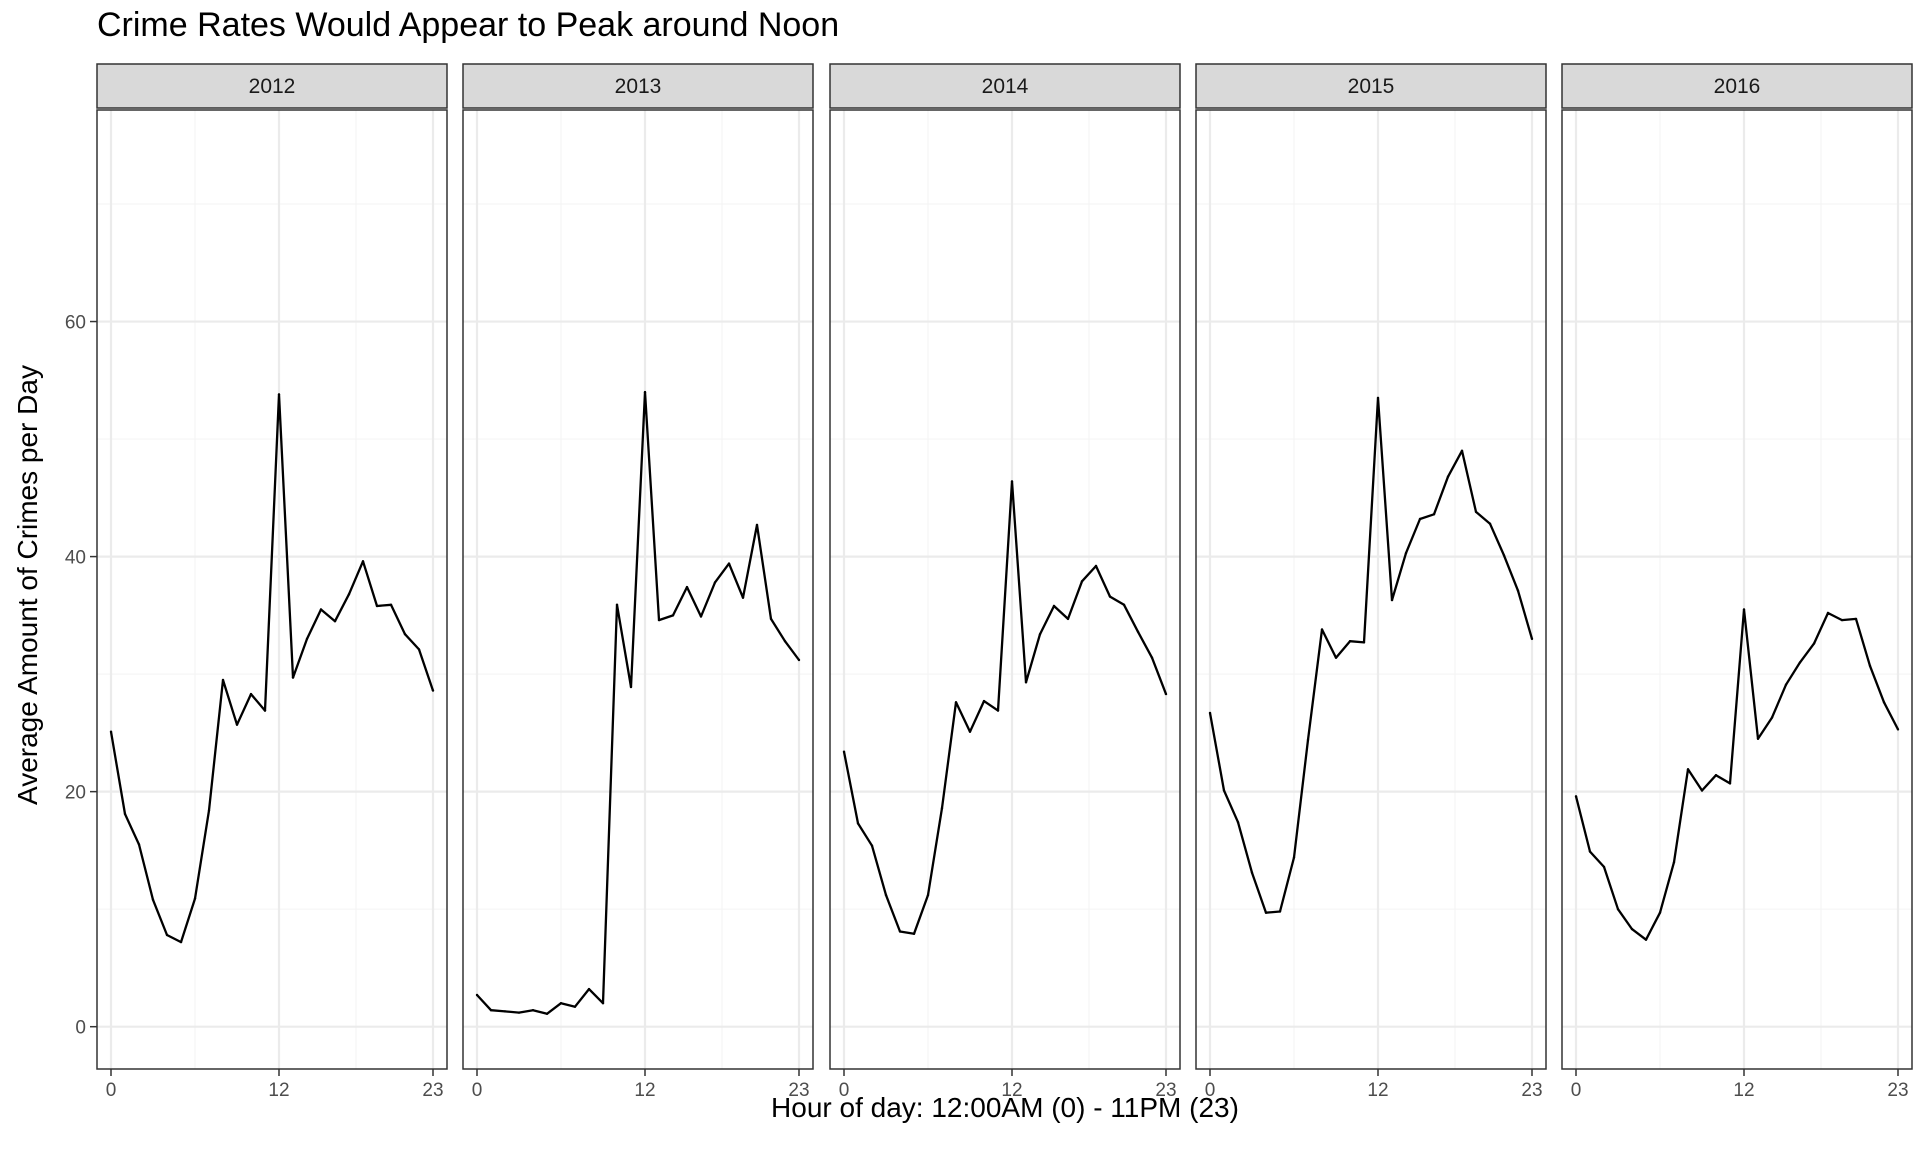 The image size is (1920, 1152). I want to click on data-point-2012-h6, so click(195, 898).